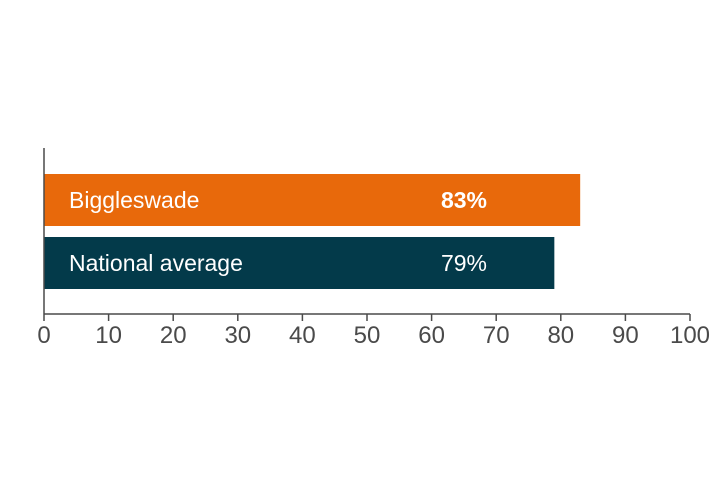 The width and height of the screenshot is (720, 480). Describe the element at coordinates (496, 335) in the screenshot. I see `x-tick-label-70: 70` at that location.